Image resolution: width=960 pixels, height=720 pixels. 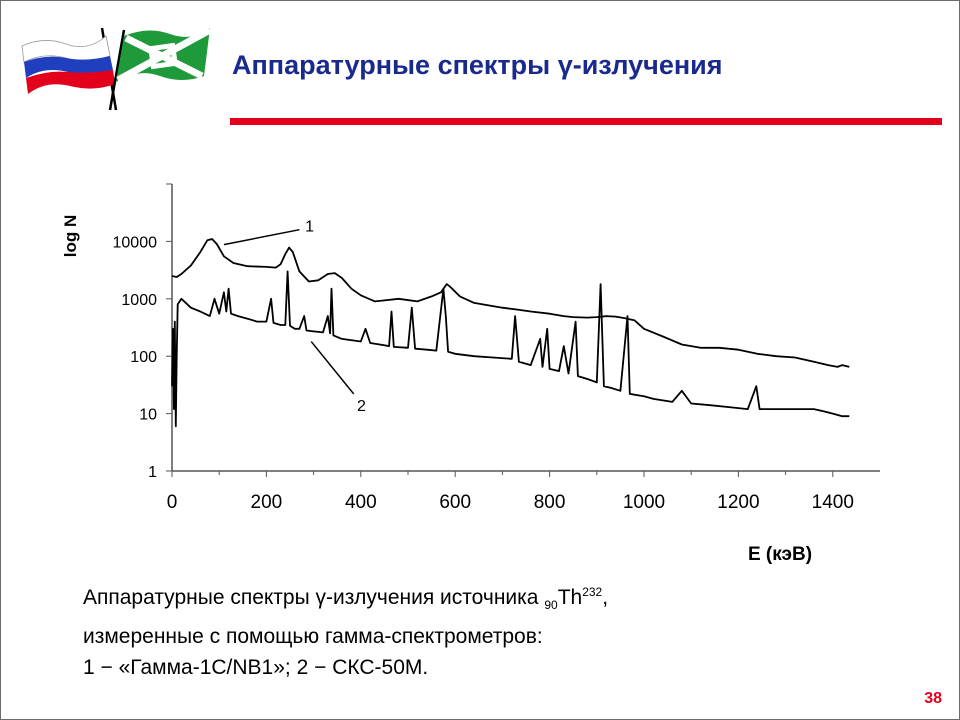 I want to click on caption-superscript: 232, so click(x=592, y=592).